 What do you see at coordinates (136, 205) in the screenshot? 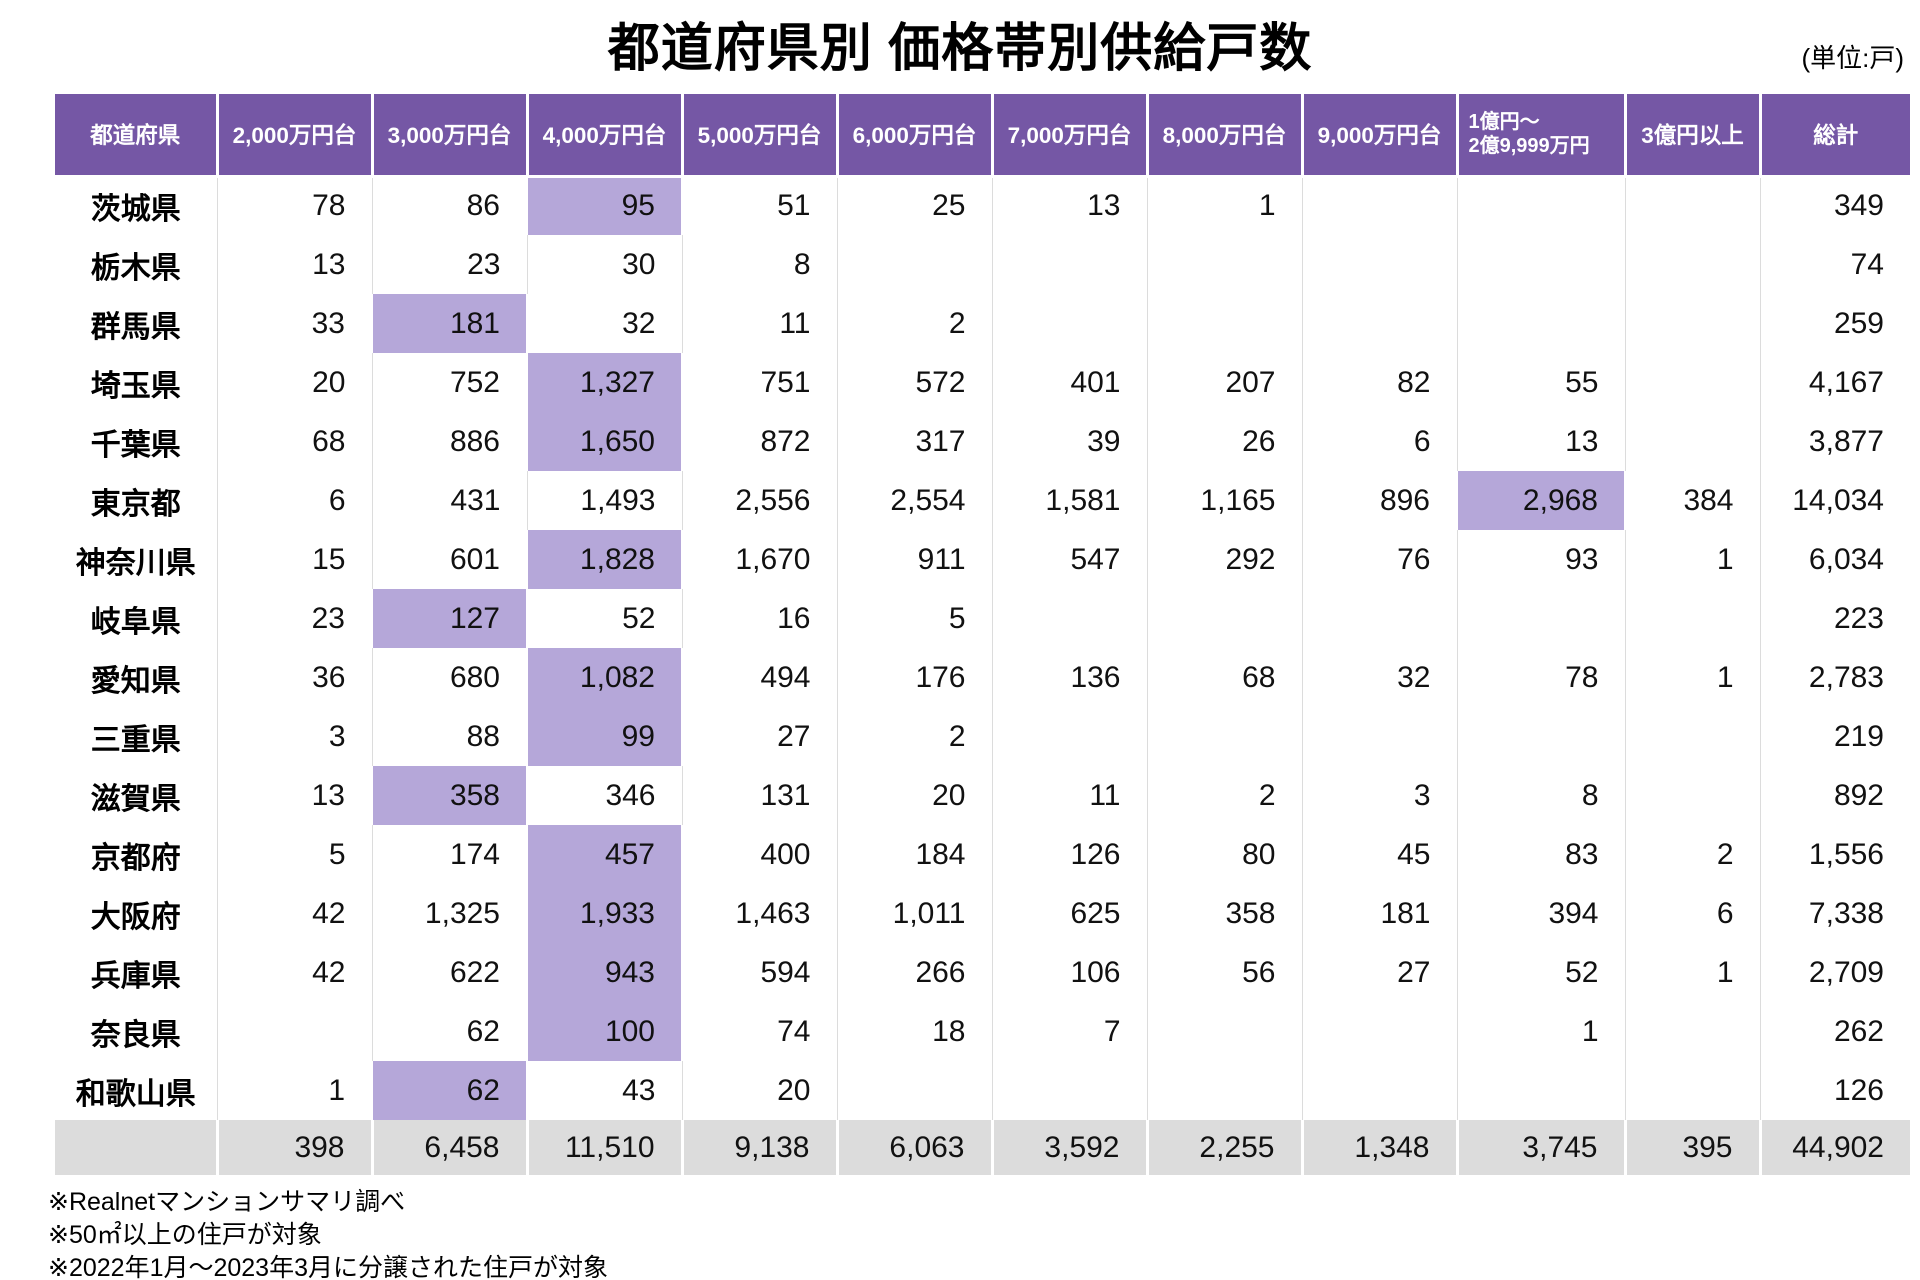
I see `prefecture-cell: 茨城県` at bounding box center [136, 205].